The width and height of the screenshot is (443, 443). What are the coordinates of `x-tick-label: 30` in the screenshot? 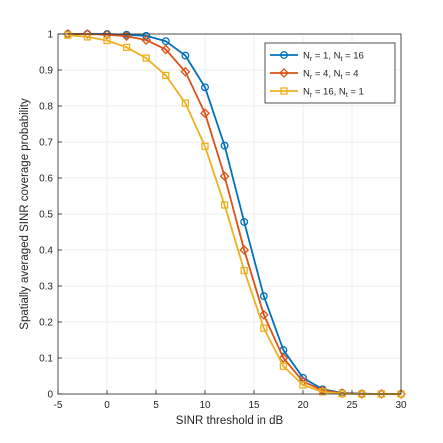 It's located at (401, 405).